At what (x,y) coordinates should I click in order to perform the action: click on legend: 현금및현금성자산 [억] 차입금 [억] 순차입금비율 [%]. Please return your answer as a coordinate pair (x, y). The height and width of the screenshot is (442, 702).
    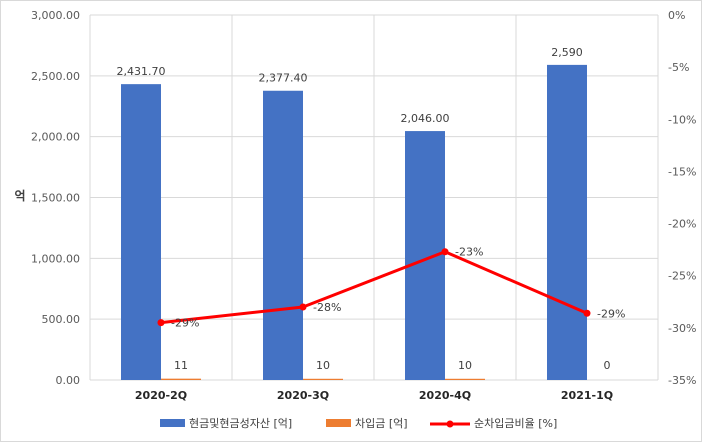
    Looking at the image, I should click on (358, 423).